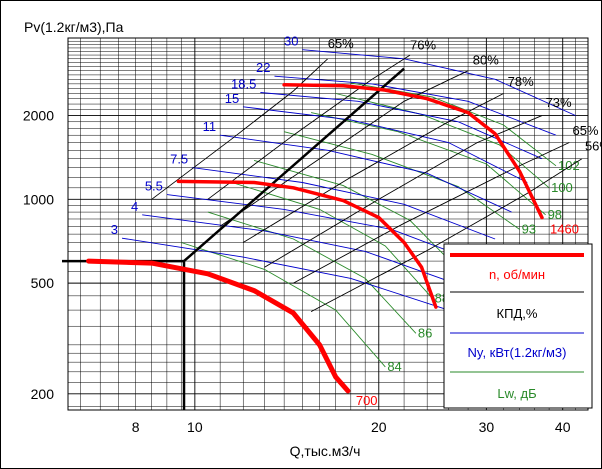 This screenshot has height=469, width=602. What do you see at coordinates (555, 214) in the screenshot?
I see `sound-curve-label: 98` at bounding box center [555, 214].